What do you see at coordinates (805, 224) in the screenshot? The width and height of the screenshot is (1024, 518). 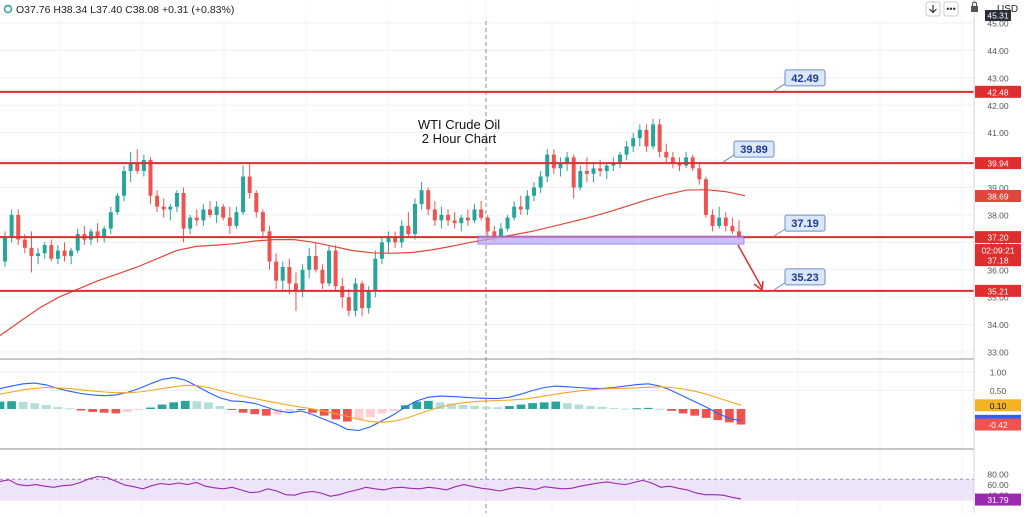 I see `level-label: 37.19` at bounding box center [805, 224].